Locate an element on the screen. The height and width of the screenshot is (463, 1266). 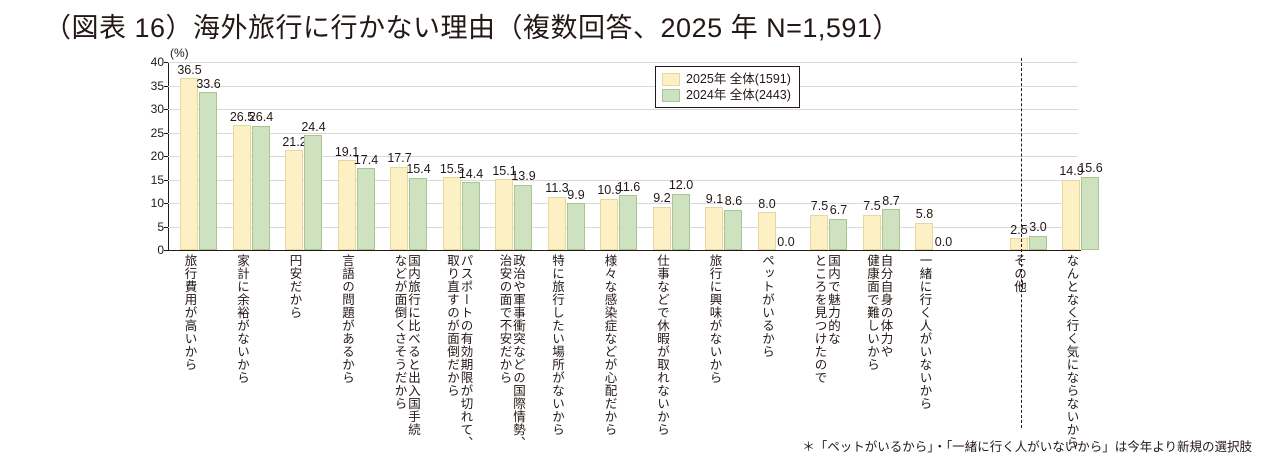
bar-value-label: 17.4 is located at coordinates (366, 159).